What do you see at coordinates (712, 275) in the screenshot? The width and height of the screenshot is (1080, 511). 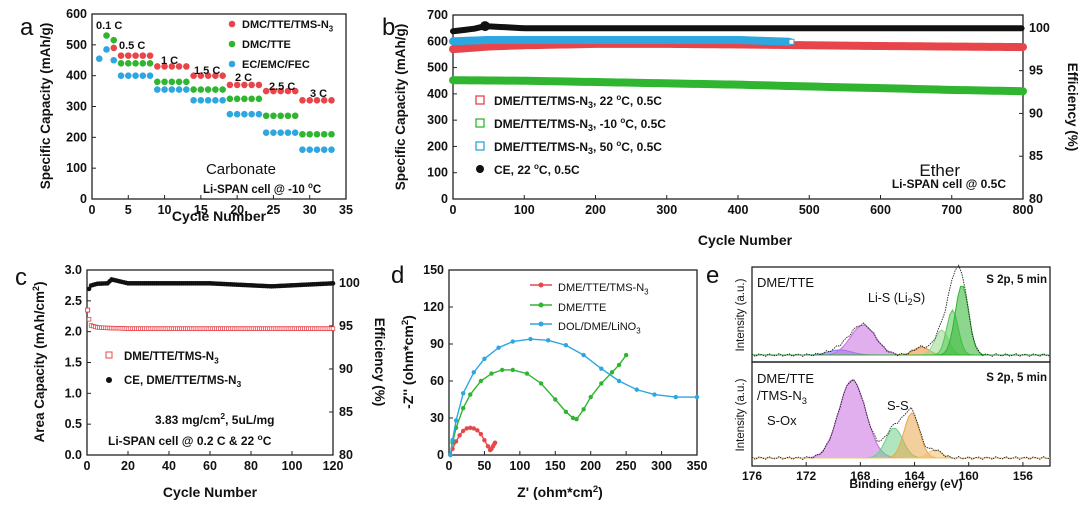 I see `panel-e-letter: e` at bounding box center [712, 275].